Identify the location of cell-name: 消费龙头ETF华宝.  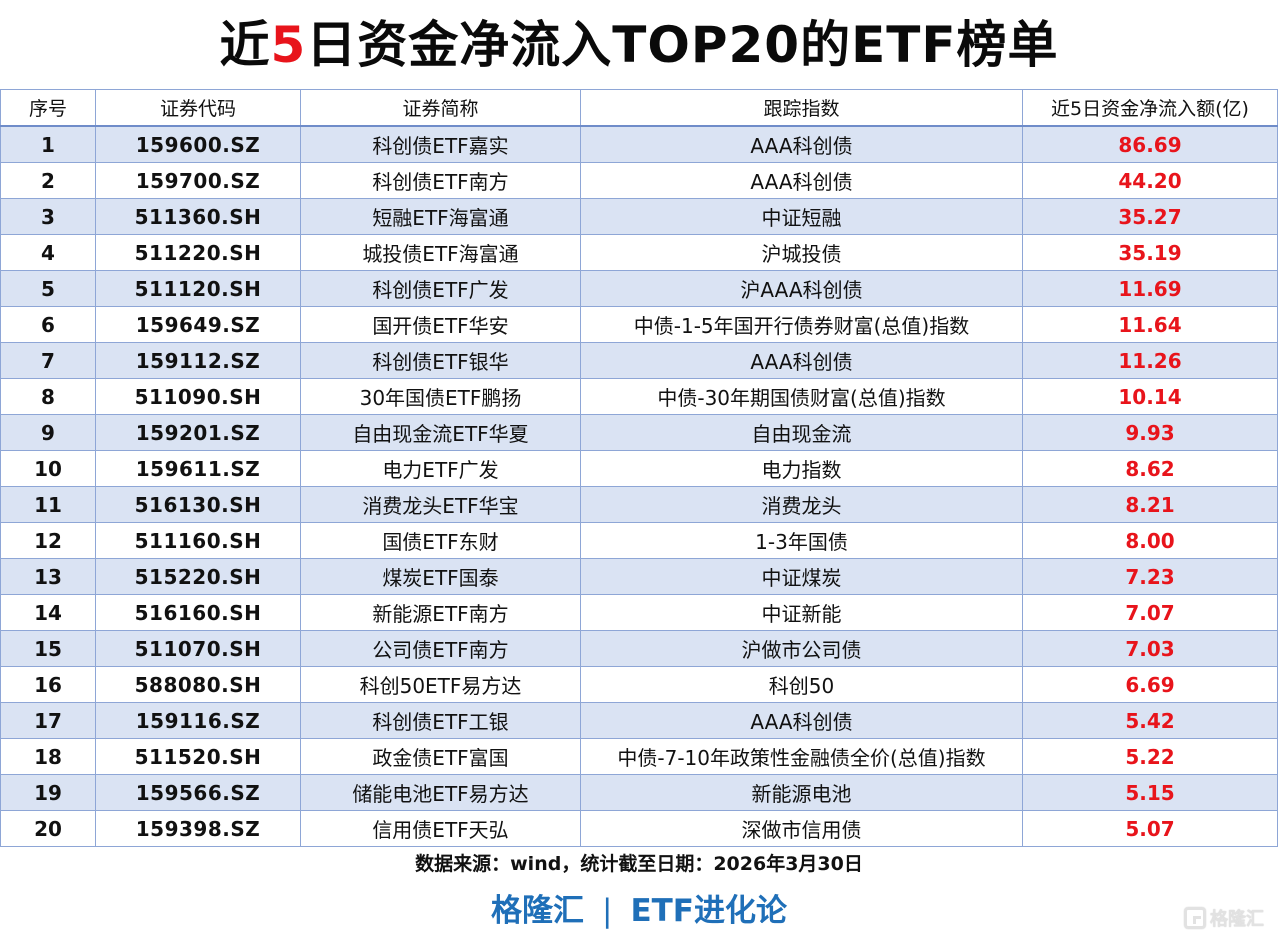
(440, 504).